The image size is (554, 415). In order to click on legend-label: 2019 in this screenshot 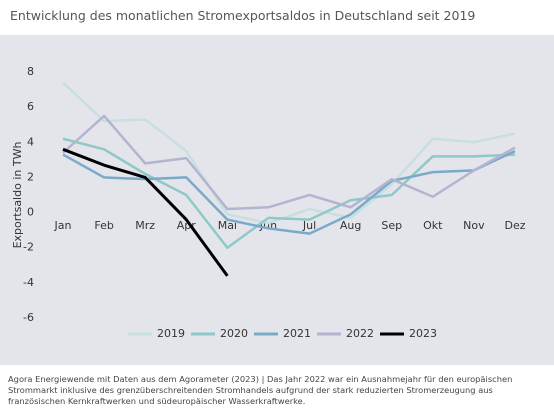, I will do `click(171, 333)`.